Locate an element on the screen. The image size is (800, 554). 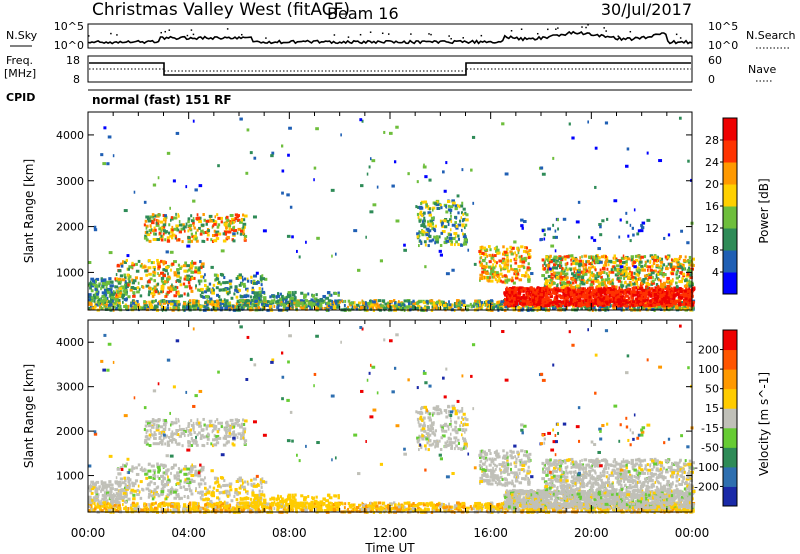
nsearch-dot is located at coordinates (630, 31).